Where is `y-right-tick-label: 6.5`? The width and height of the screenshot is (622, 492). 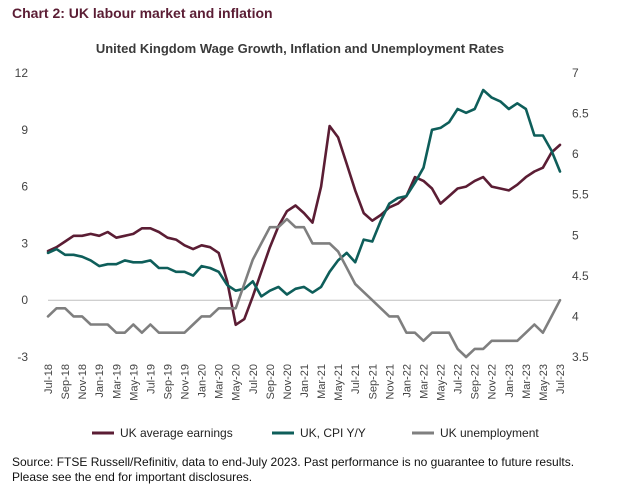 y-right-tick-label: 6.5 is located at coordinates (580, 114).